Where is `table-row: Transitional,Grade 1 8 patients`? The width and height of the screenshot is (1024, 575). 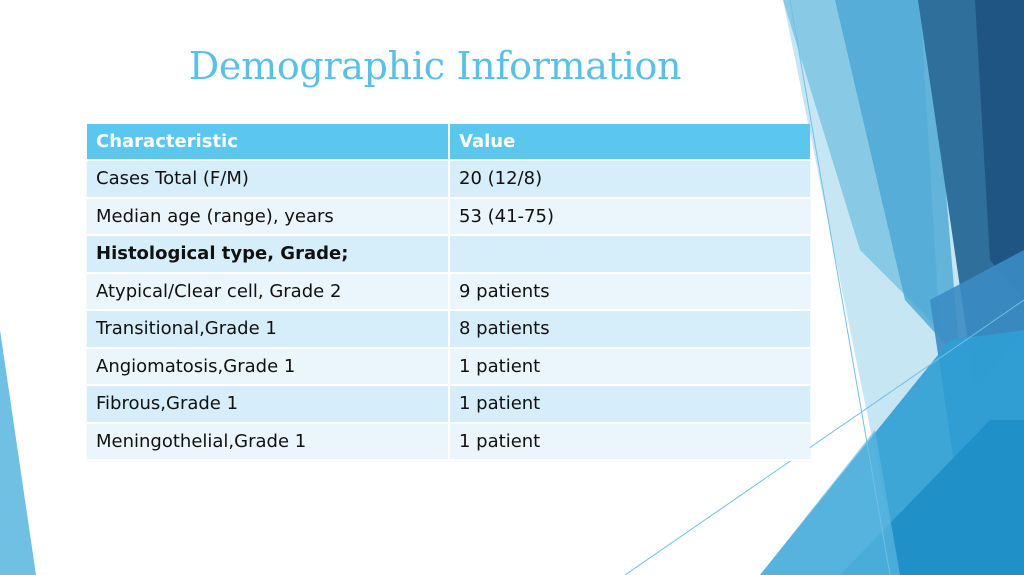
table-row: Transitional,Grade 1 8 patients is located at coordinates (448, 330).